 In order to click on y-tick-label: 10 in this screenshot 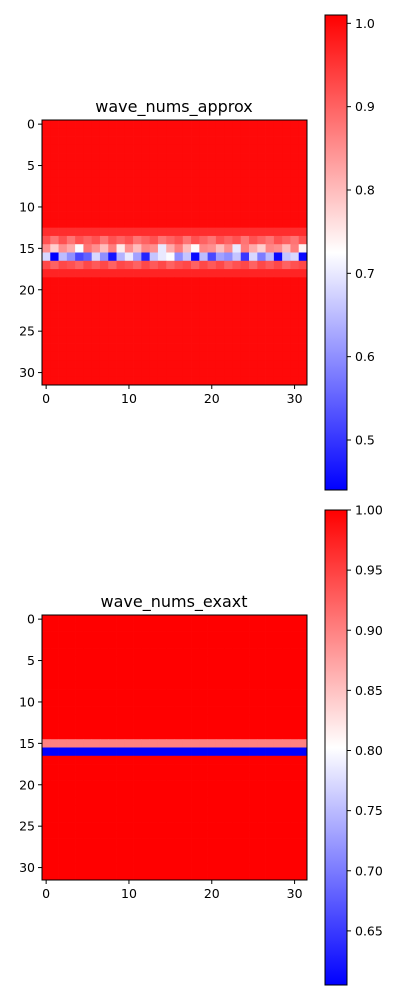, I will do `click(27, 701)`.